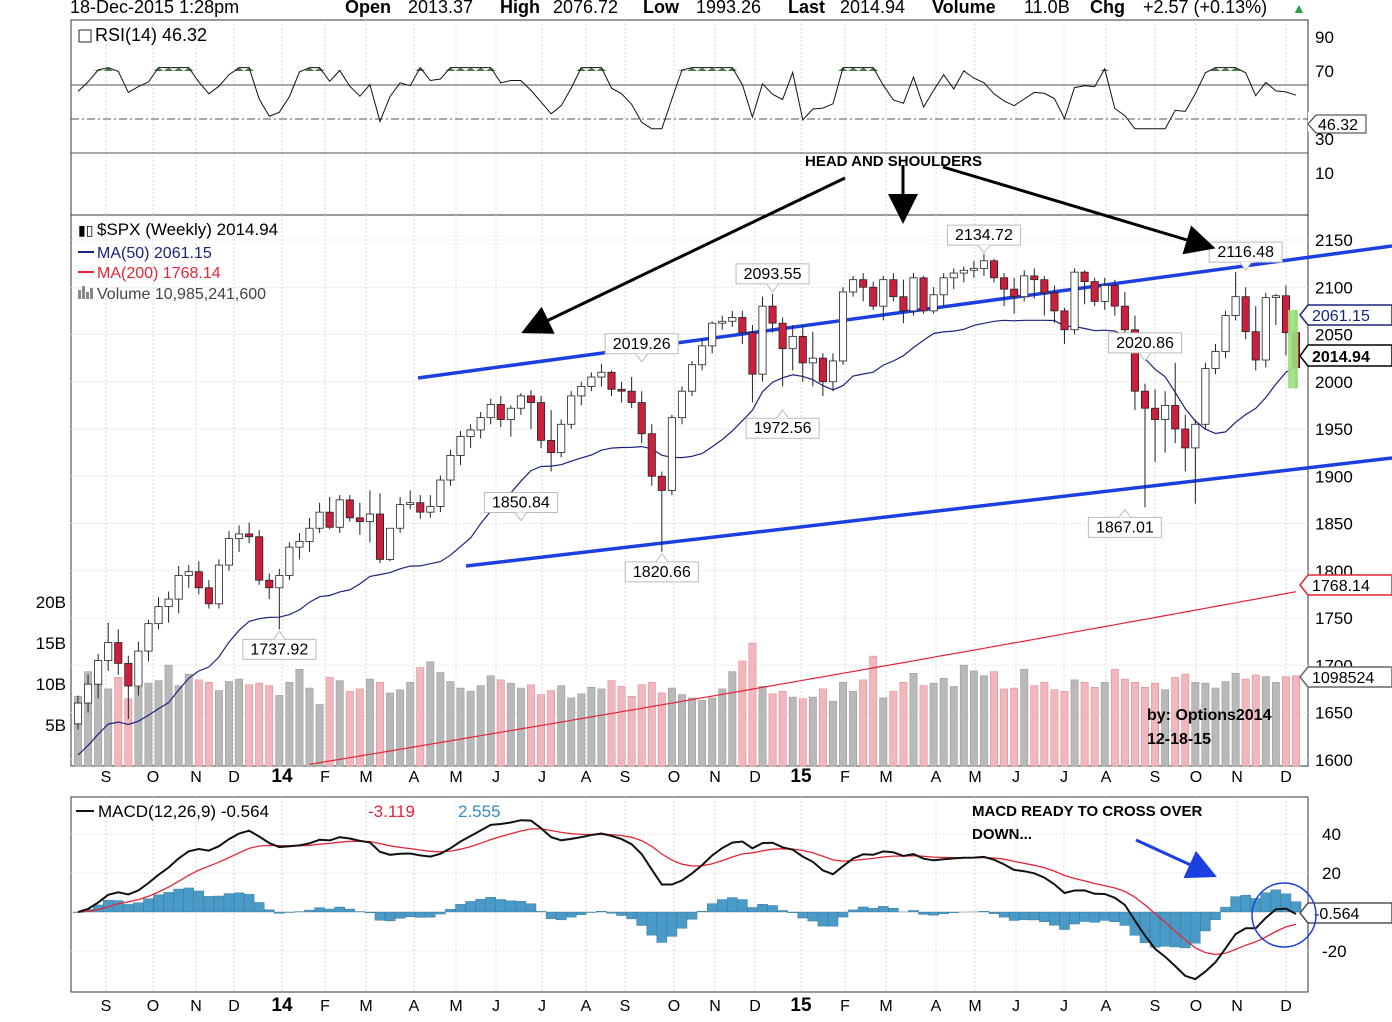 The height and width of the screenshot is (1022, 1392). Describe the element at coordinates (772, 274) in the screenshot. I see `callout-box` at that location.